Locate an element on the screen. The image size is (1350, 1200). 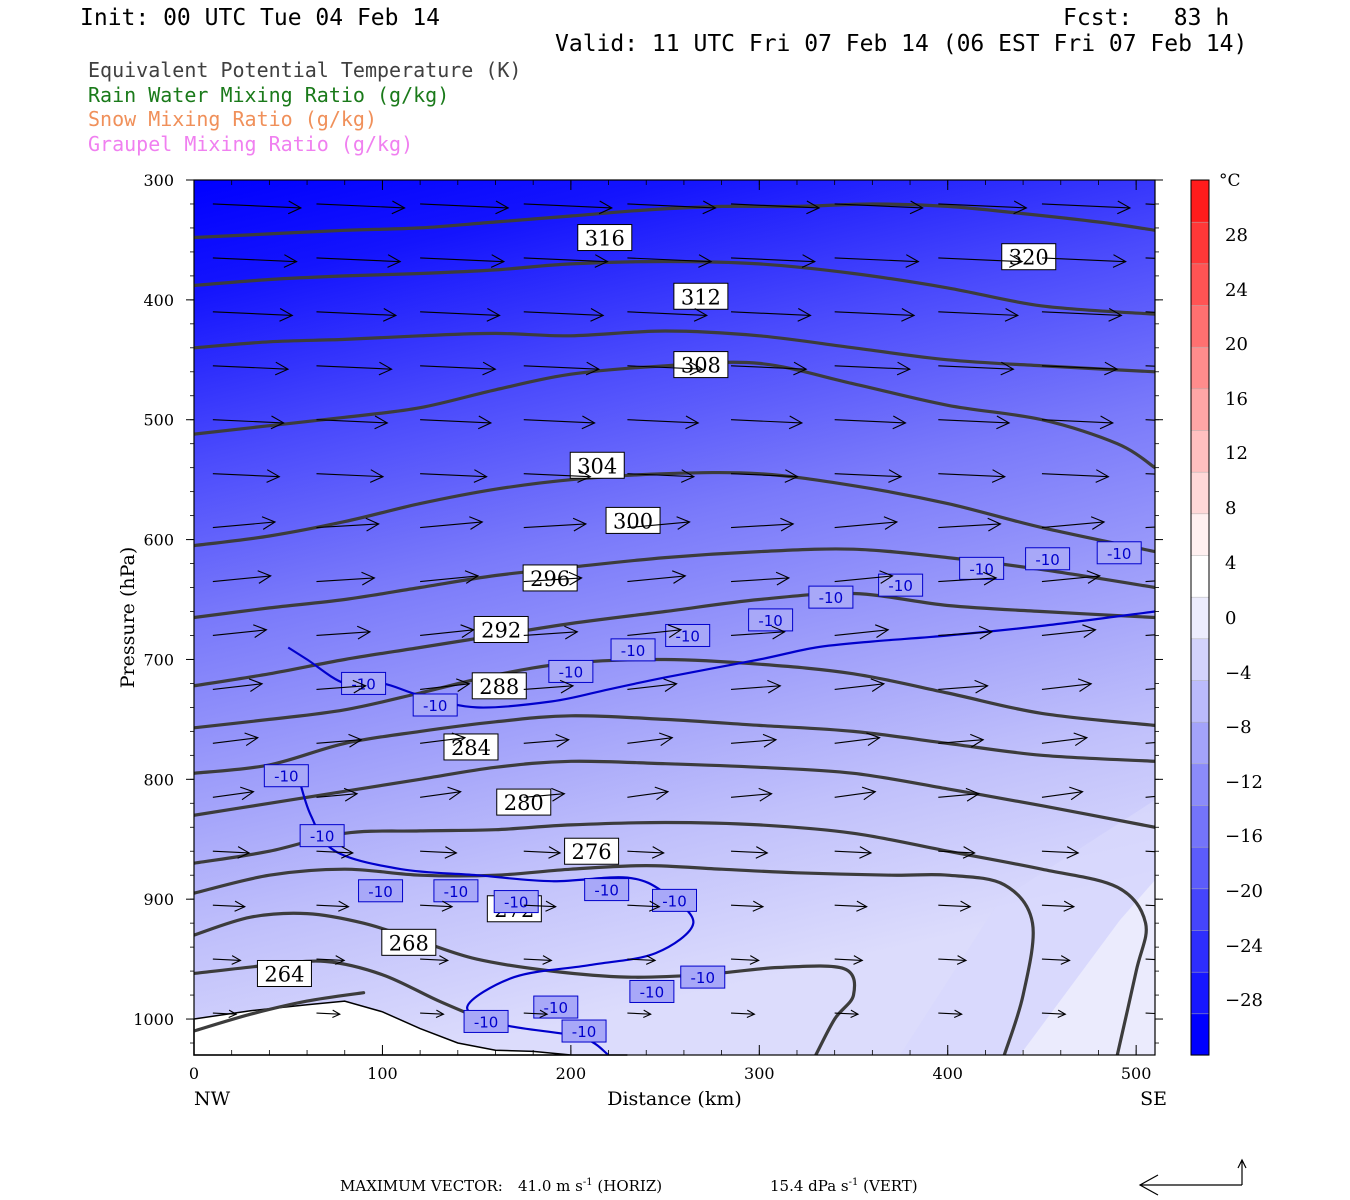
x-right-endpoint: SE is located at coordinates (1153, 1099).